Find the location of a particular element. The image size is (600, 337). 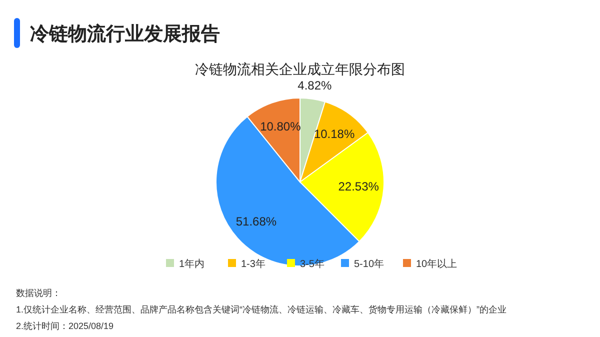

chart-subtitle: 冷链物流相关企业成立年限分布图 is located at coordinates (300, 69).